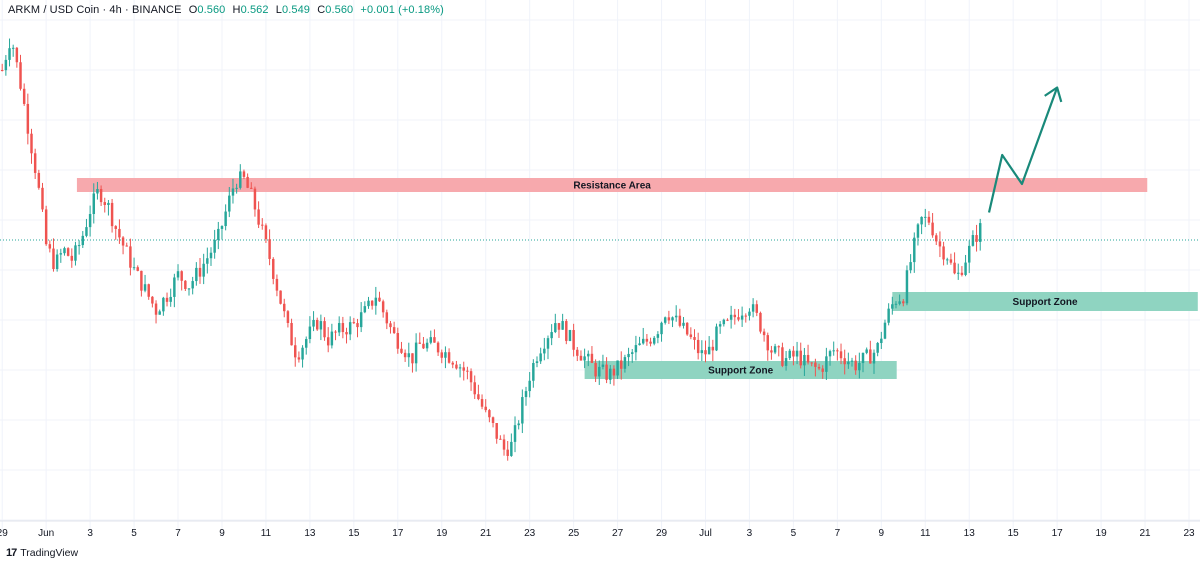 This screenshot has width=1200, height=565. Describe the element at coordinates (296, 10) in the screenshot. I see `low-value: 0.549` at that location.